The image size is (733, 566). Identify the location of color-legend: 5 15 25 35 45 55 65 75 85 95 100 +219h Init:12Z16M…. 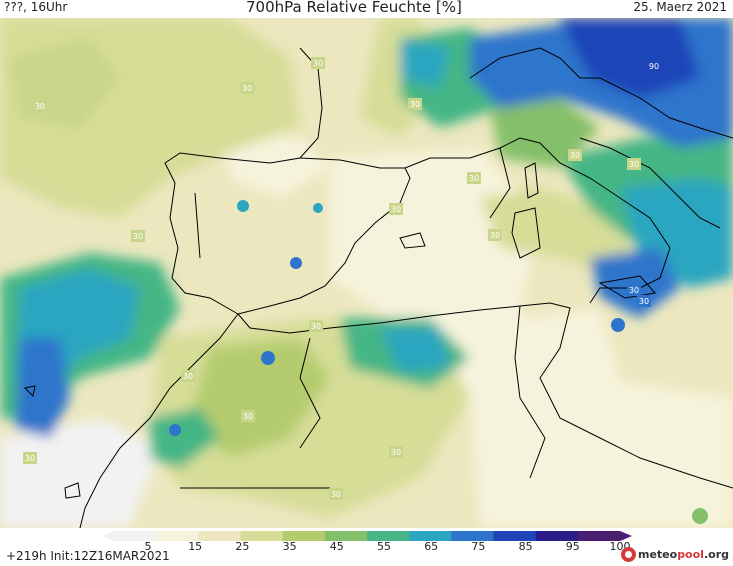
(366, 547).